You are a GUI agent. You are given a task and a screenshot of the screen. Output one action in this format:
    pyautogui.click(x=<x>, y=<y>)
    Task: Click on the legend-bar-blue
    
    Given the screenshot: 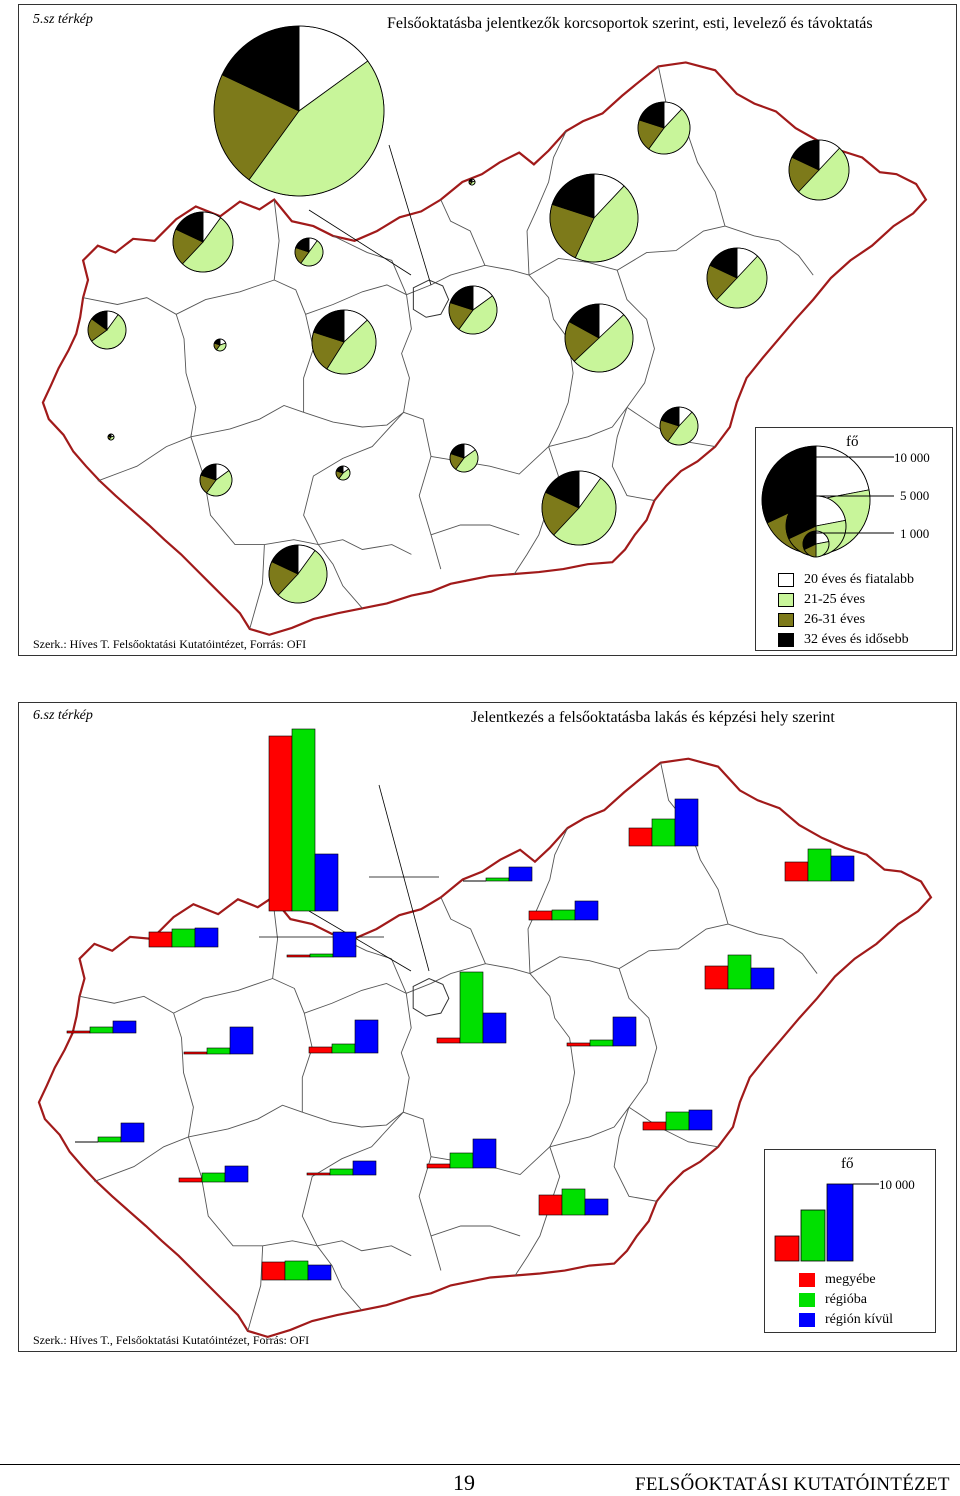 What is the action you would take?
    pyautogui.click(x=840, y=1222)
    